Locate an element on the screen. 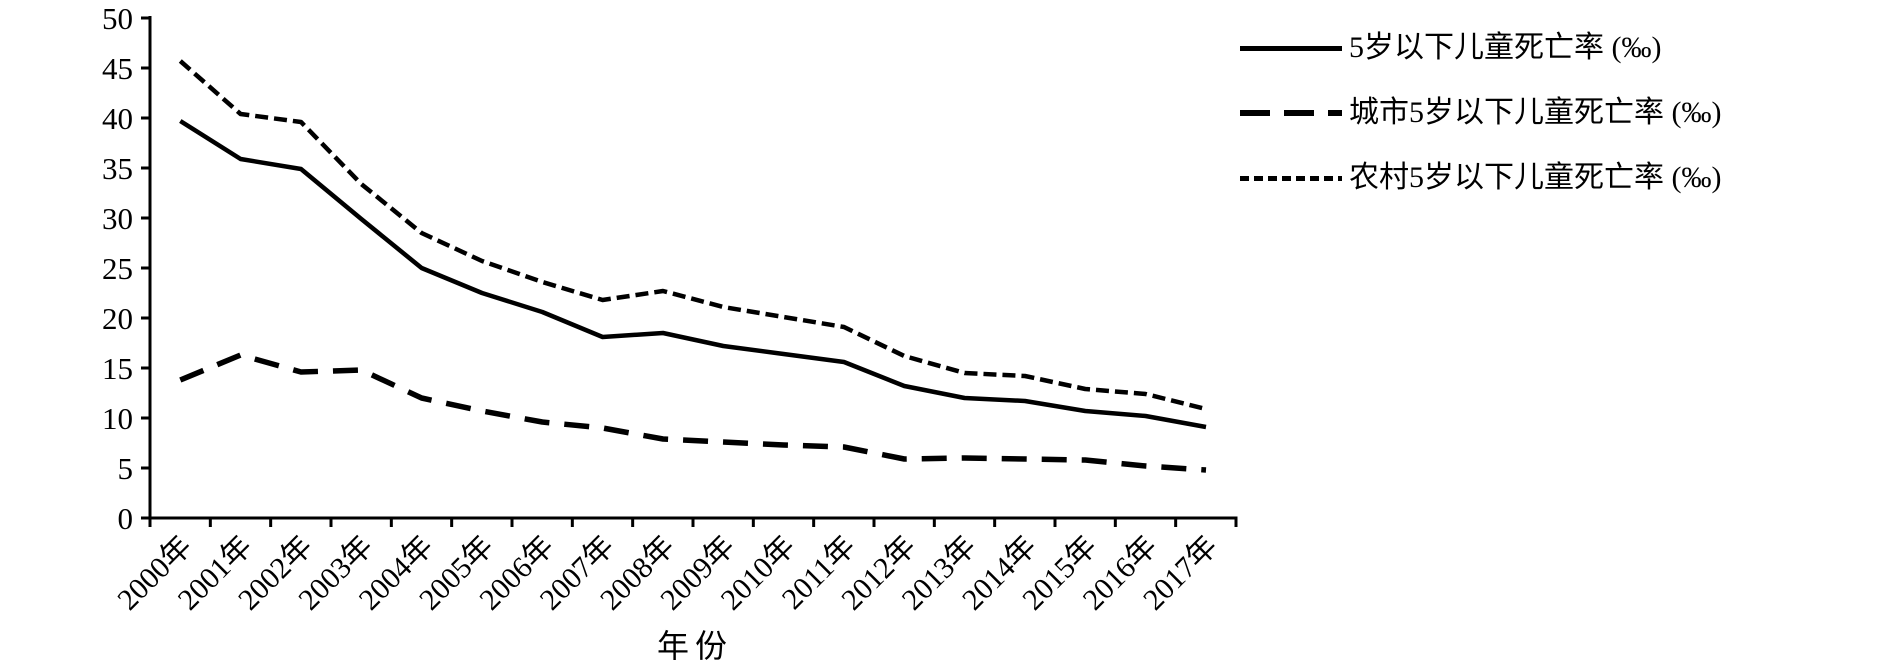 The height and width of the screenshot is (664, 1890). legend-item-urban: 城市5岁以下儿童死亡率 (‰) is located at coordinates (1480, 113).